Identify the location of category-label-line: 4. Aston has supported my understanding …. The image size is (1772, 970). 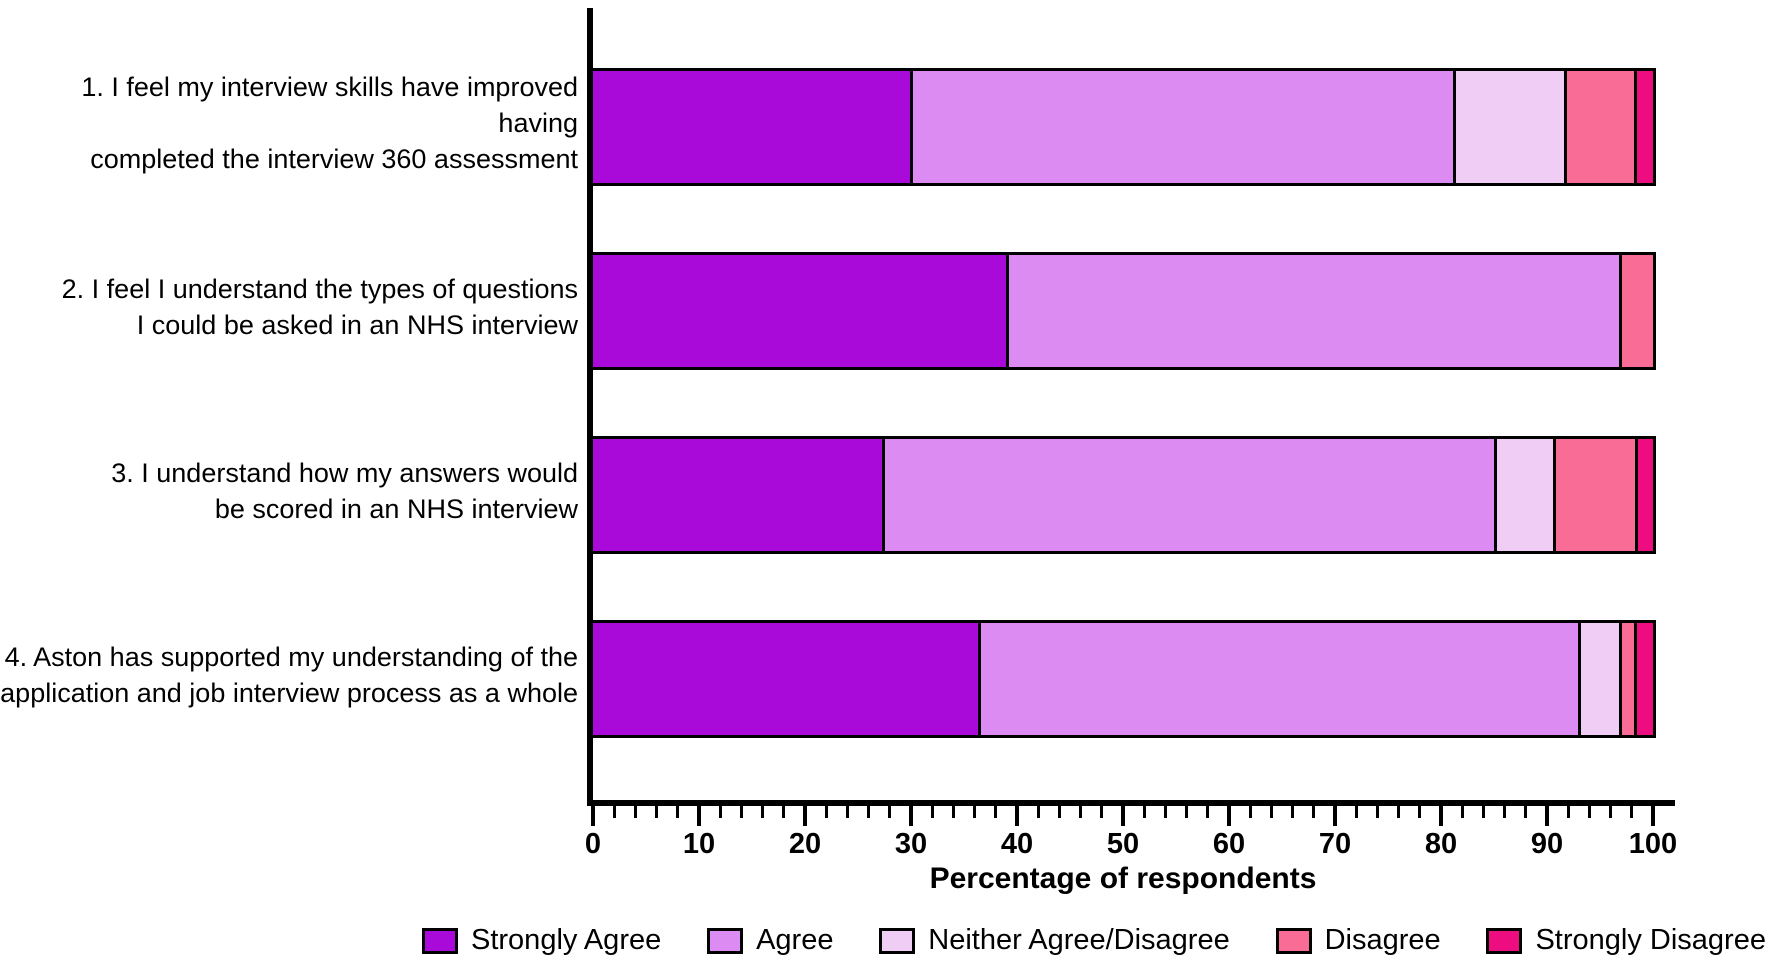
(291, 657).